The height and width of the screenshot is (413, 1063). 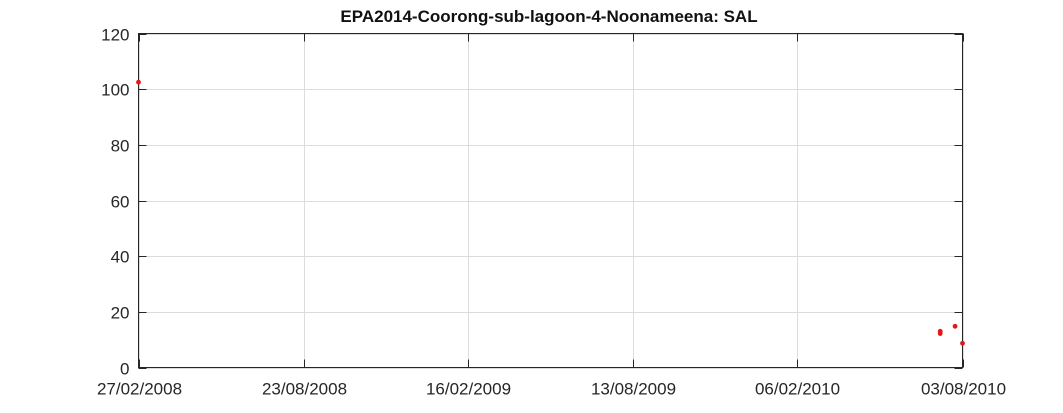 I want to click on x-tick-label: 23/08/2008, so click(x=304, y=389).